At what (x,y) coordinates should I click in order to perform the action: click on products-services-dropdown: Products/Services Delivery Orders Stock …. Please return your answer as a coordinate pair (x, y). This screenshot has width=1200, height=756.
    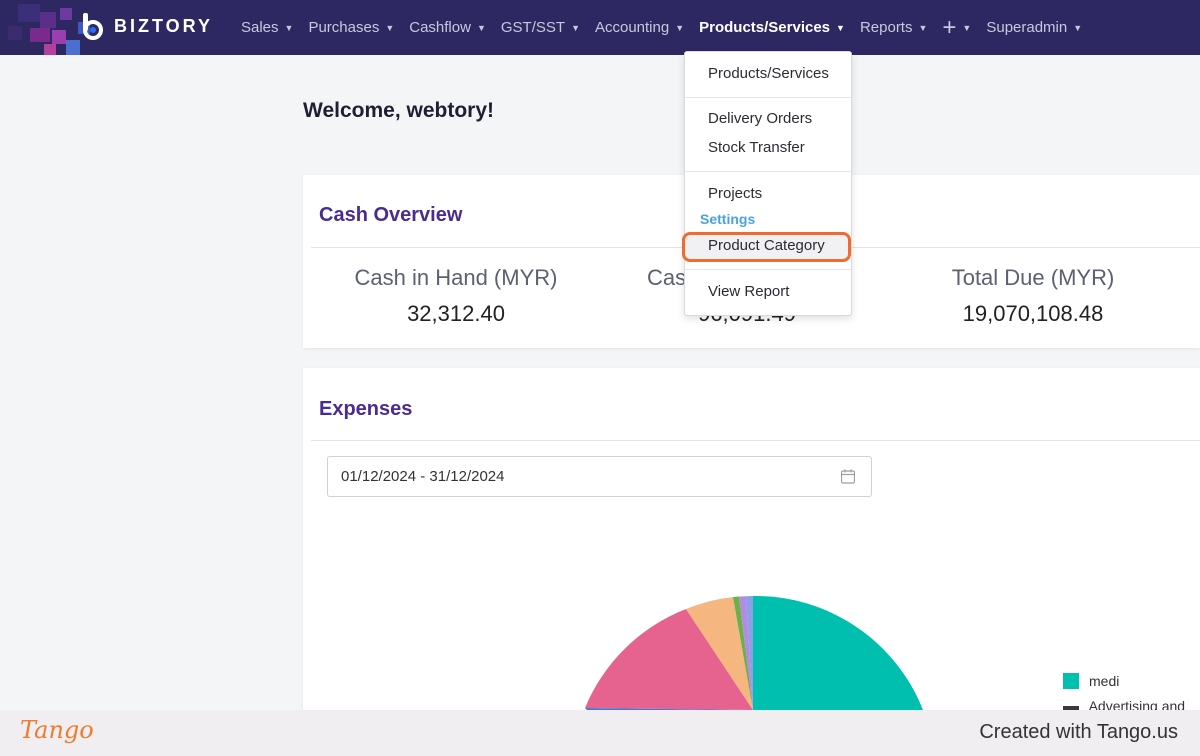
    Looking at the image, I should click on (767, 183).